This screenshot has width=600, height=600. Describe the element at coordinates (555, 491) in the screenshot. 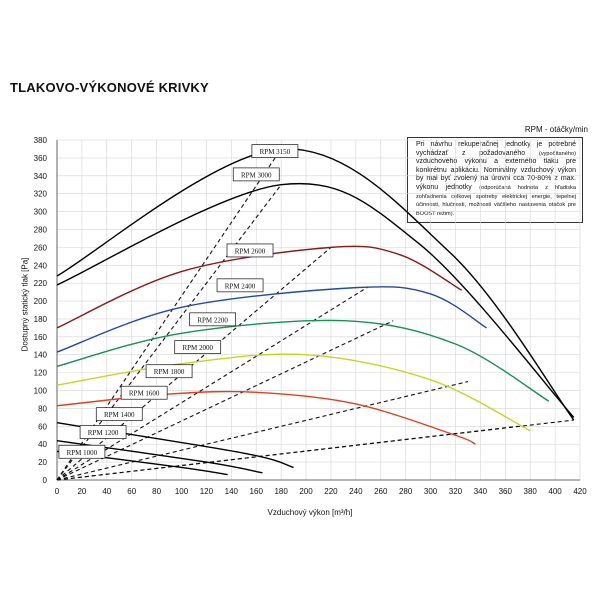

I see `x-tick-label: 400` at that location.